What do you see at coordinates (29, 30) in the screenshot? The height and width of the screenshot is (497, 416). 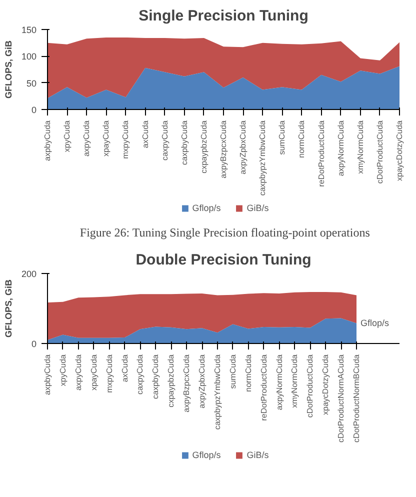 I see `y-tick-label: 150` at bounding box center [29, 30].